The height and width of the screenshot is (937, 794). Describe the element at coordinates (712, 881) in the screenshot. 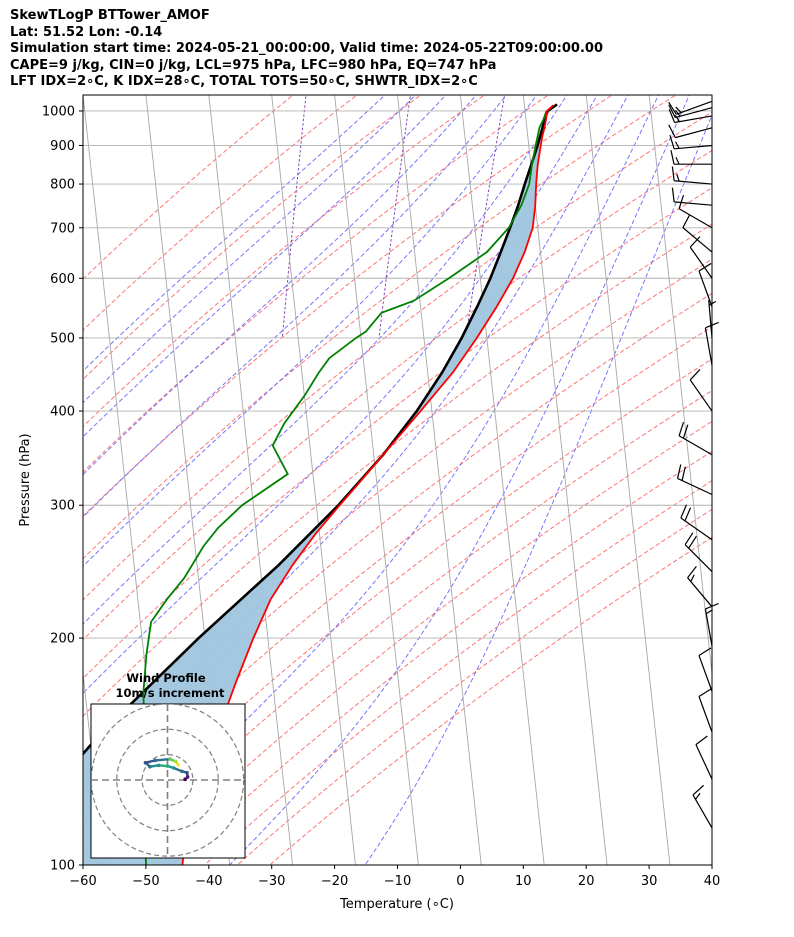

I see `x-tick-label: 40` at that location.